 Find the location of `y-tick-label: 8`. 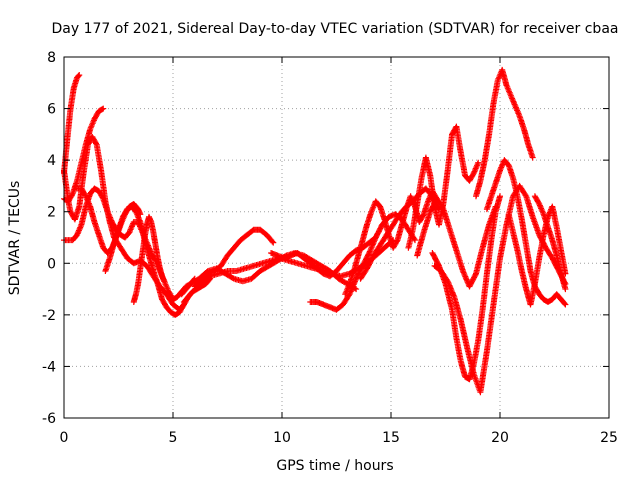

y-tick-label: 8 is located at coordinates (51, 58).